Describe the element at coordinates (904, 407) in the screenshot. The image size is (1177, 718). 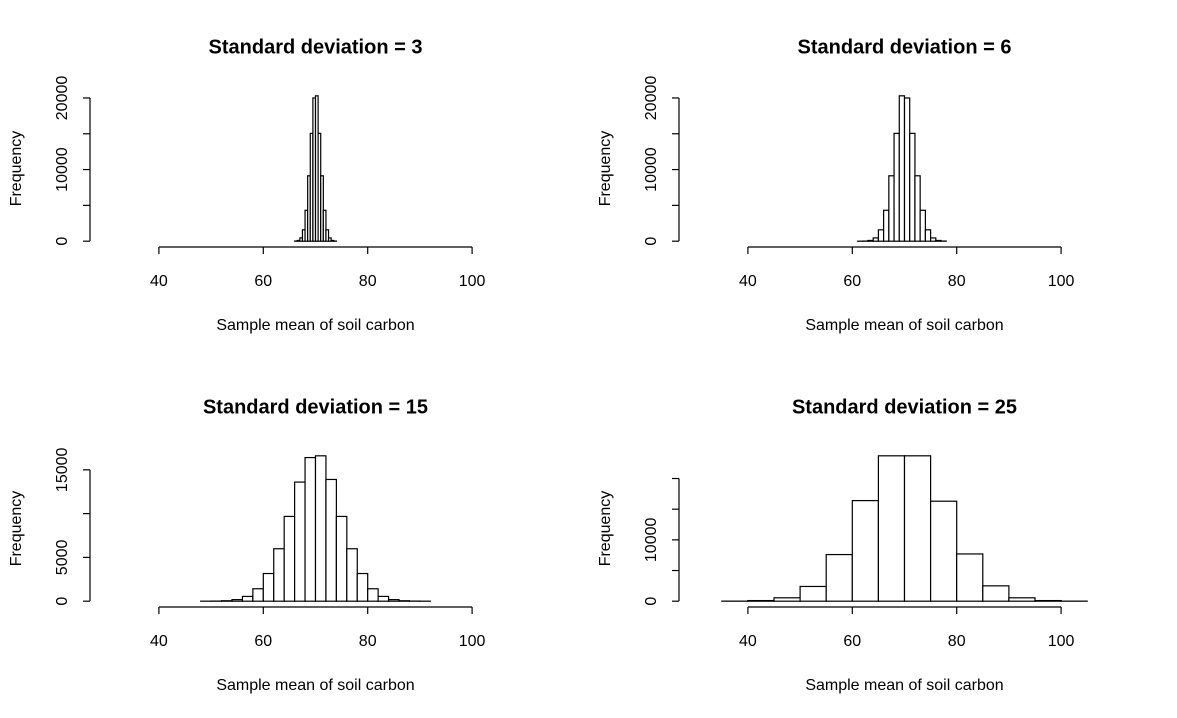
I see `chart-title: Standard deviation = 25` at that location.